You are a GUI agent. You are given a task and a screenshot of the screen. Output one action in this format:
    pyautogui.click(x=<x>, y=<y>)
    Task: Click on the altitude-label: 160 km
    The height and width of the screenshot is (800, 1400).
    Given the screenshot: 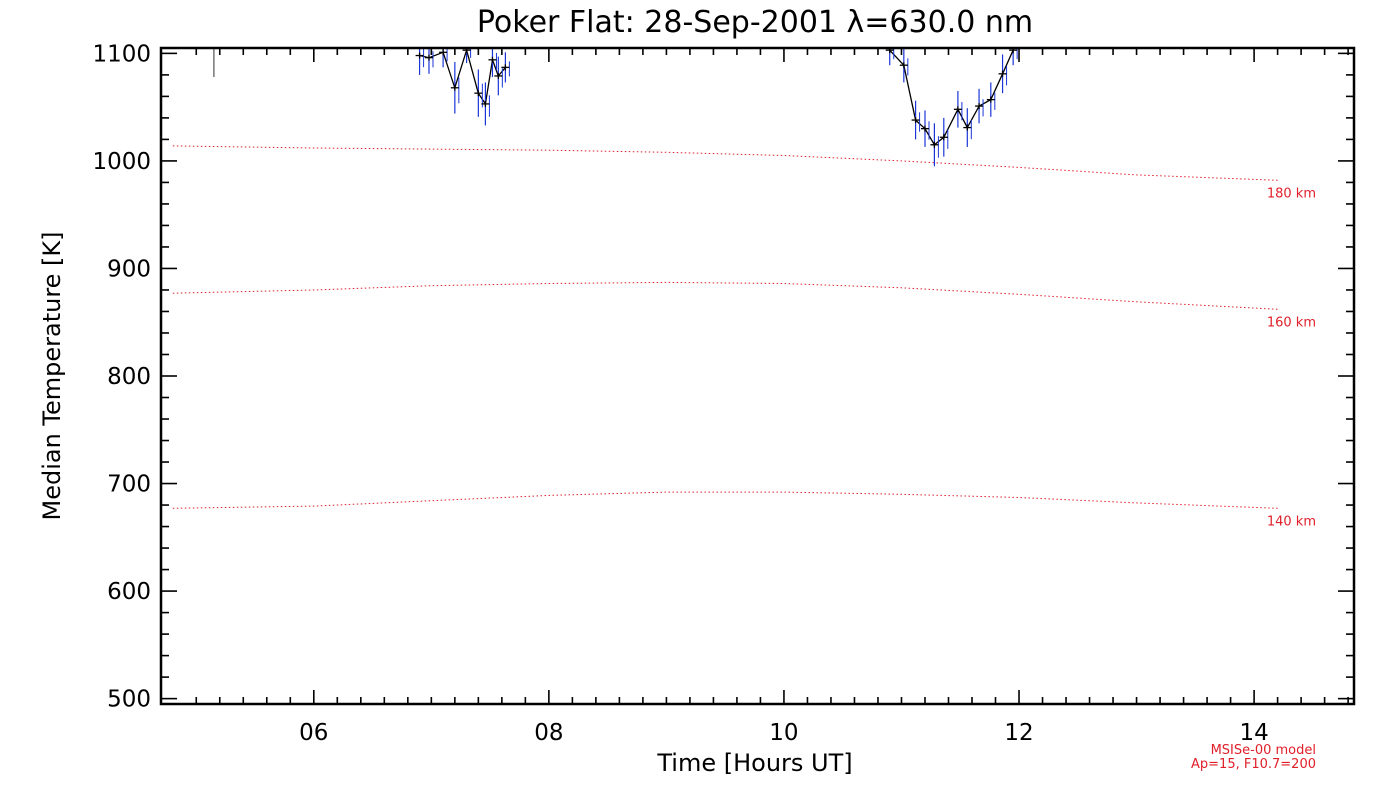 What is the action you would take?
    pyautogui.click(x=1291, y=322)
    